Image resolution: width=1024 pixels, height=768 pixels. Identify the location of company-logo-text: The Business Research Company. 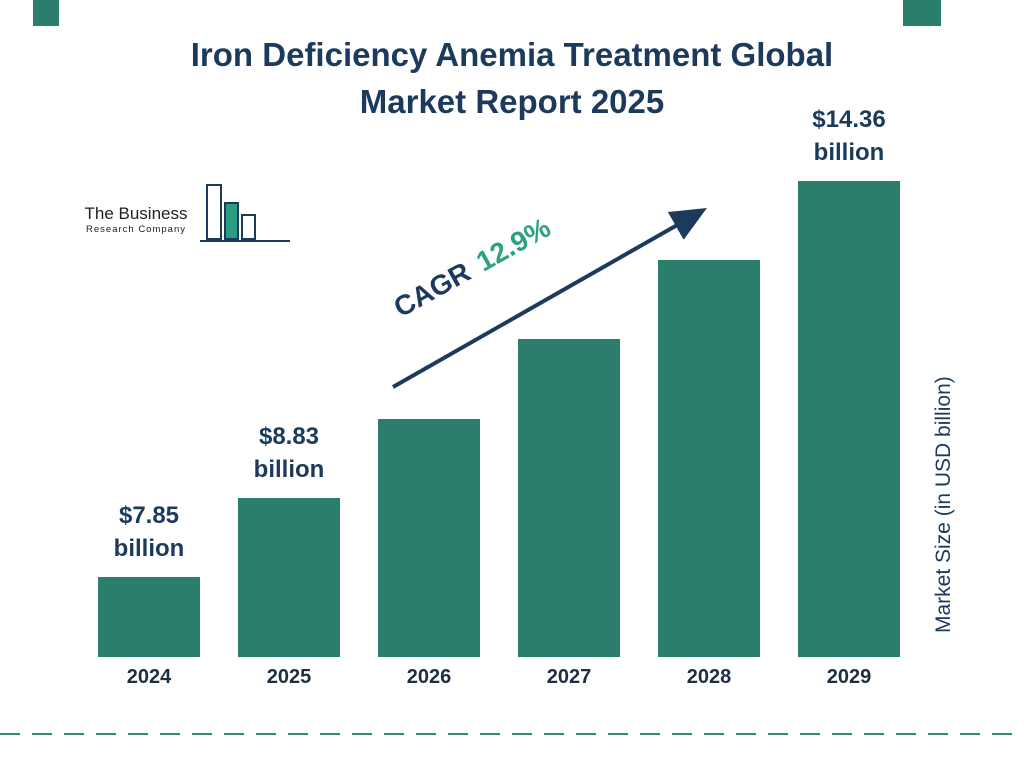
(136, 219).